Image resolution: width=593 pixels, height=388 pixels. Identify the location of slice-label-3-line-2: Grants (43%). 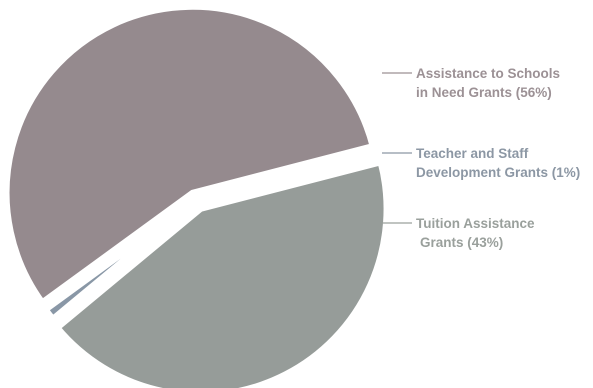
(461, 242).